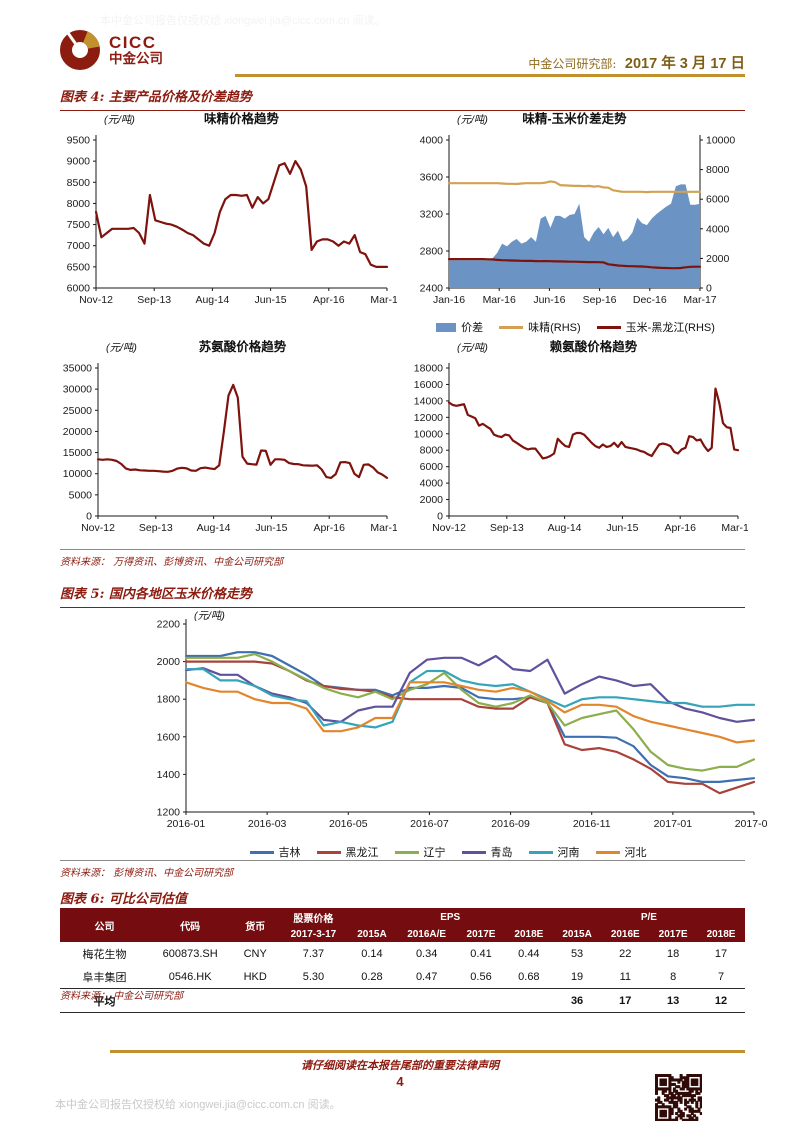 This screenshot has height=1131, width=800. Describe the element at coordinates (449, 300) in the screenshot. I see `svg-text: Jan-16` at that location.